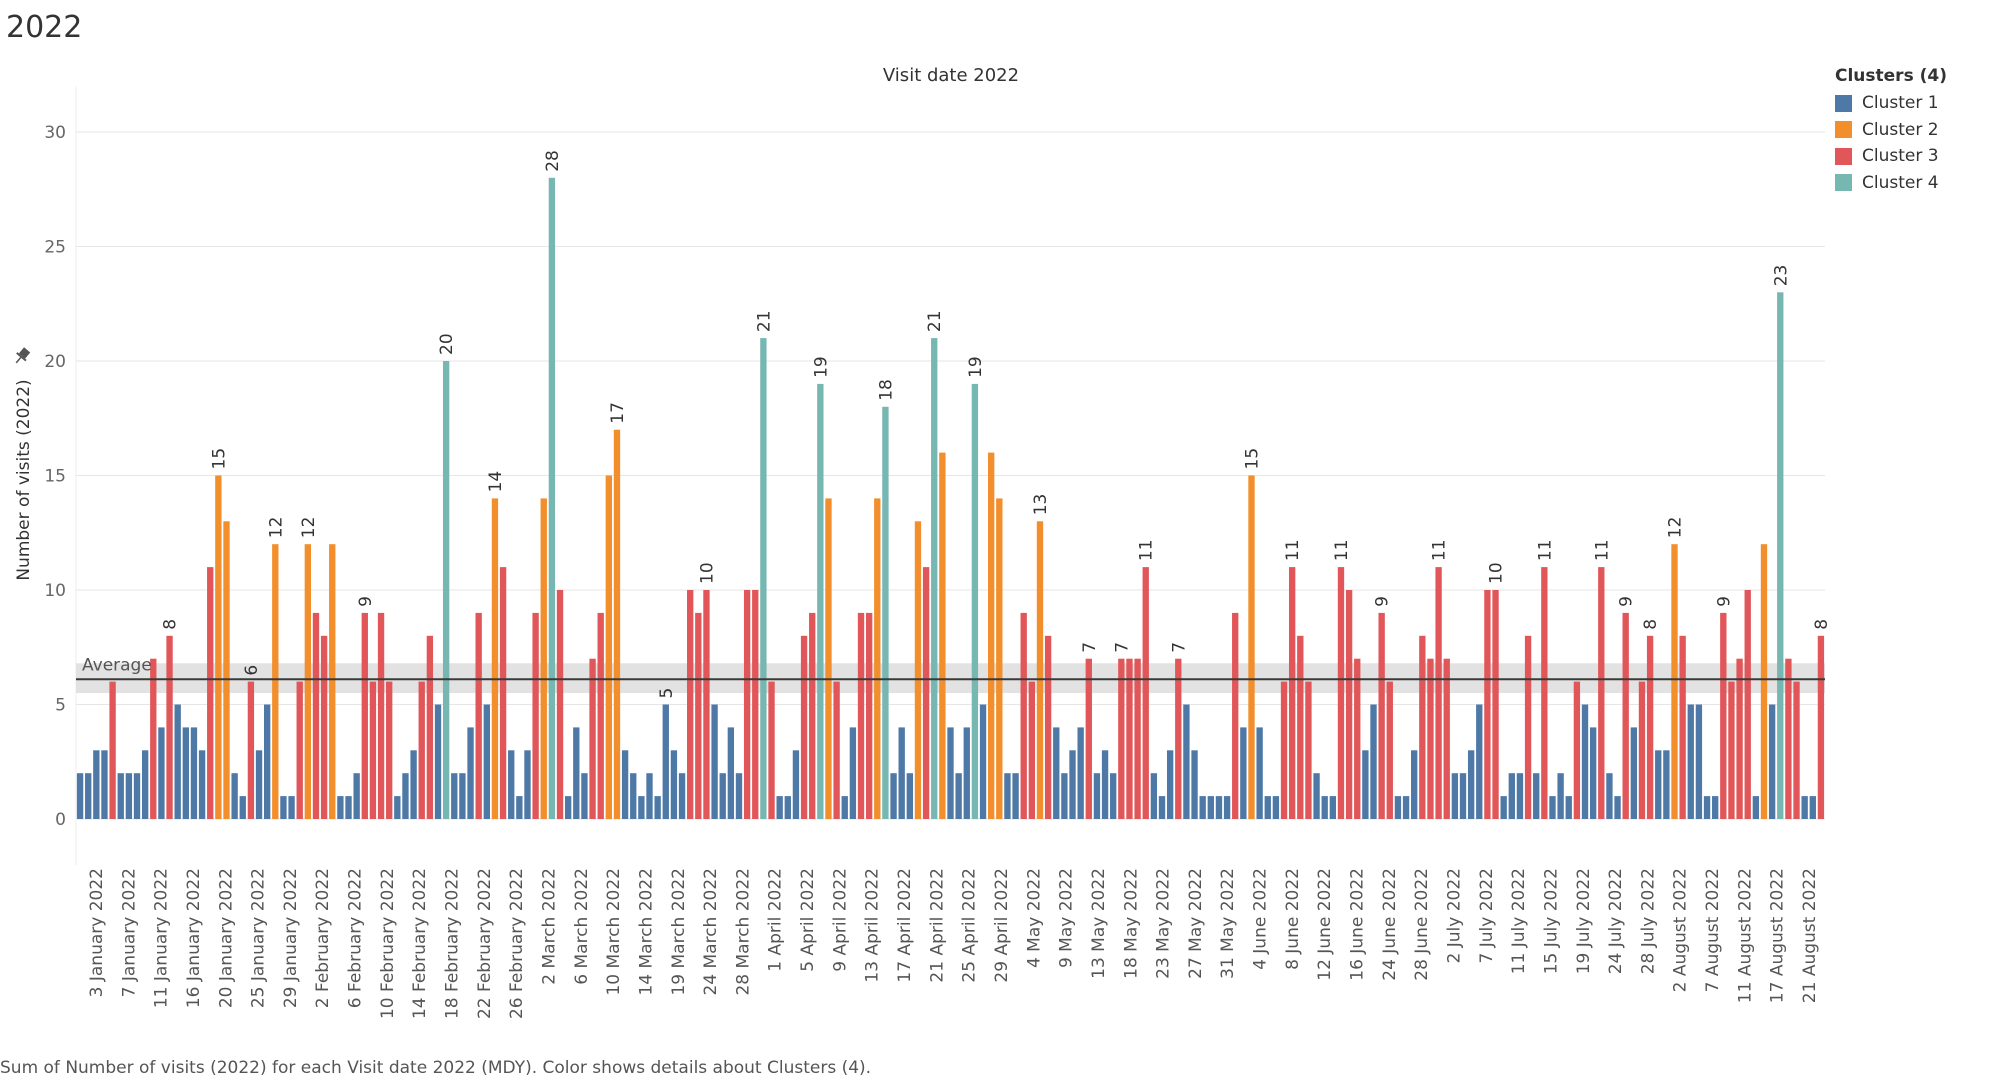  Describe the element at coordinates (1891, 156) in the screenshot. I see `legend-item-cluster-3: Cluster 3` at that location.